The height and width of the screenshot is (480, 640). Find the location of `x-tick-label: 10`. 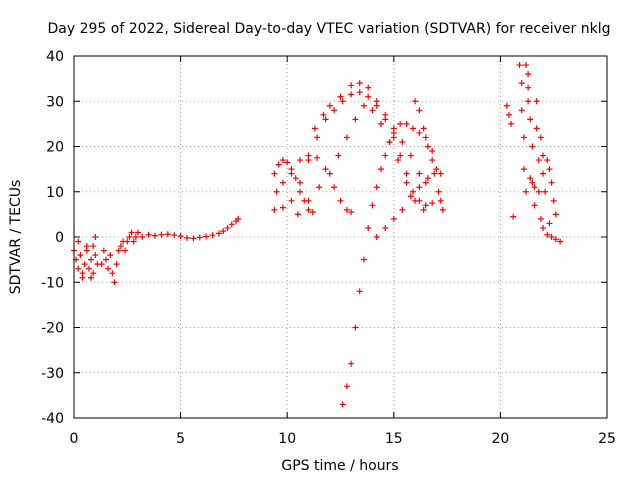

x-tick-label: 10 is located at coordinates (287, 439).